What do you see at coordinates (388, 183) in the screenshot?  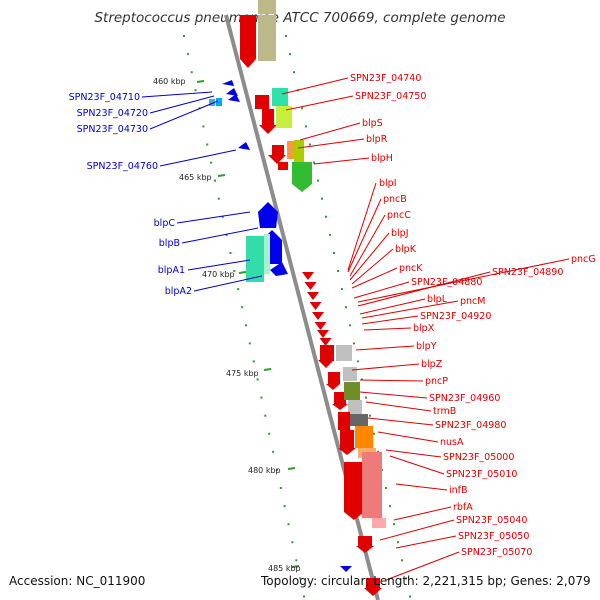 I see `gene-label-blpi: blpI` at bounding box center [388, 183].